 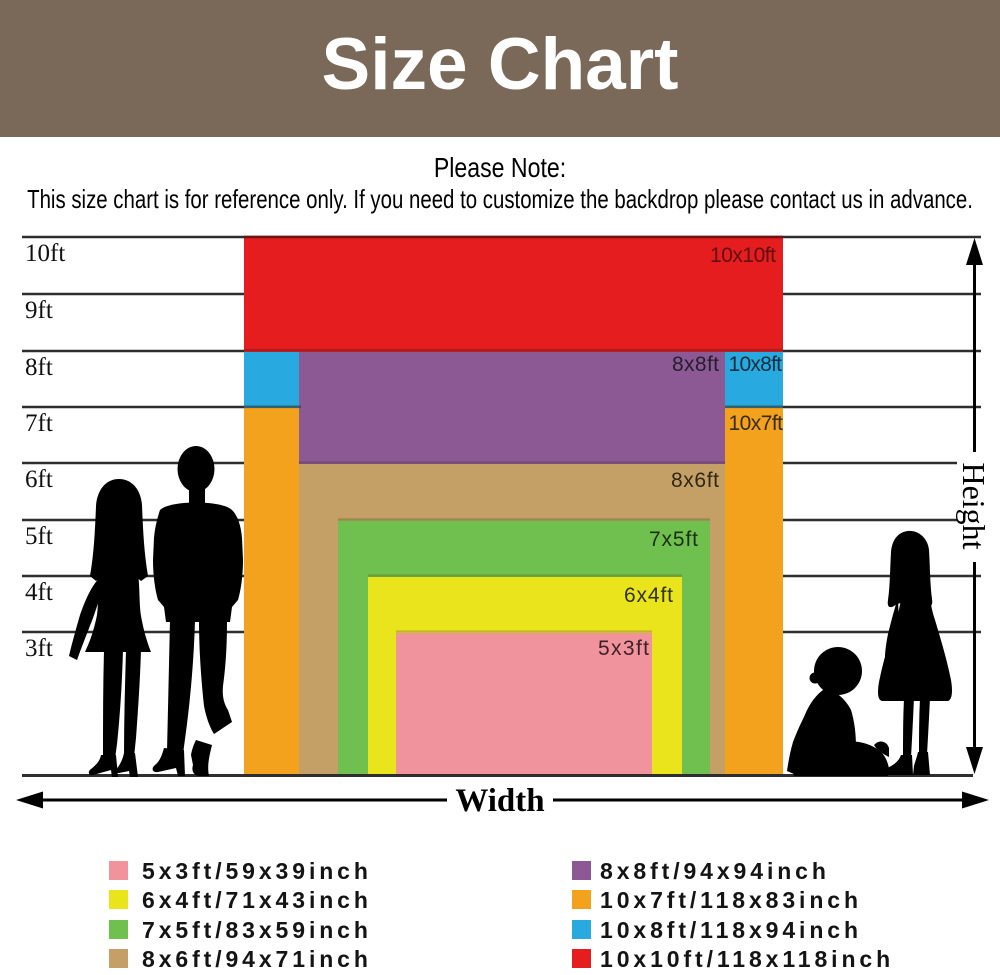 What do you see at coordinates (756, 364) in the screenshot?
I see `svg-text: 10x8ft` at bounding box center [756, 364].